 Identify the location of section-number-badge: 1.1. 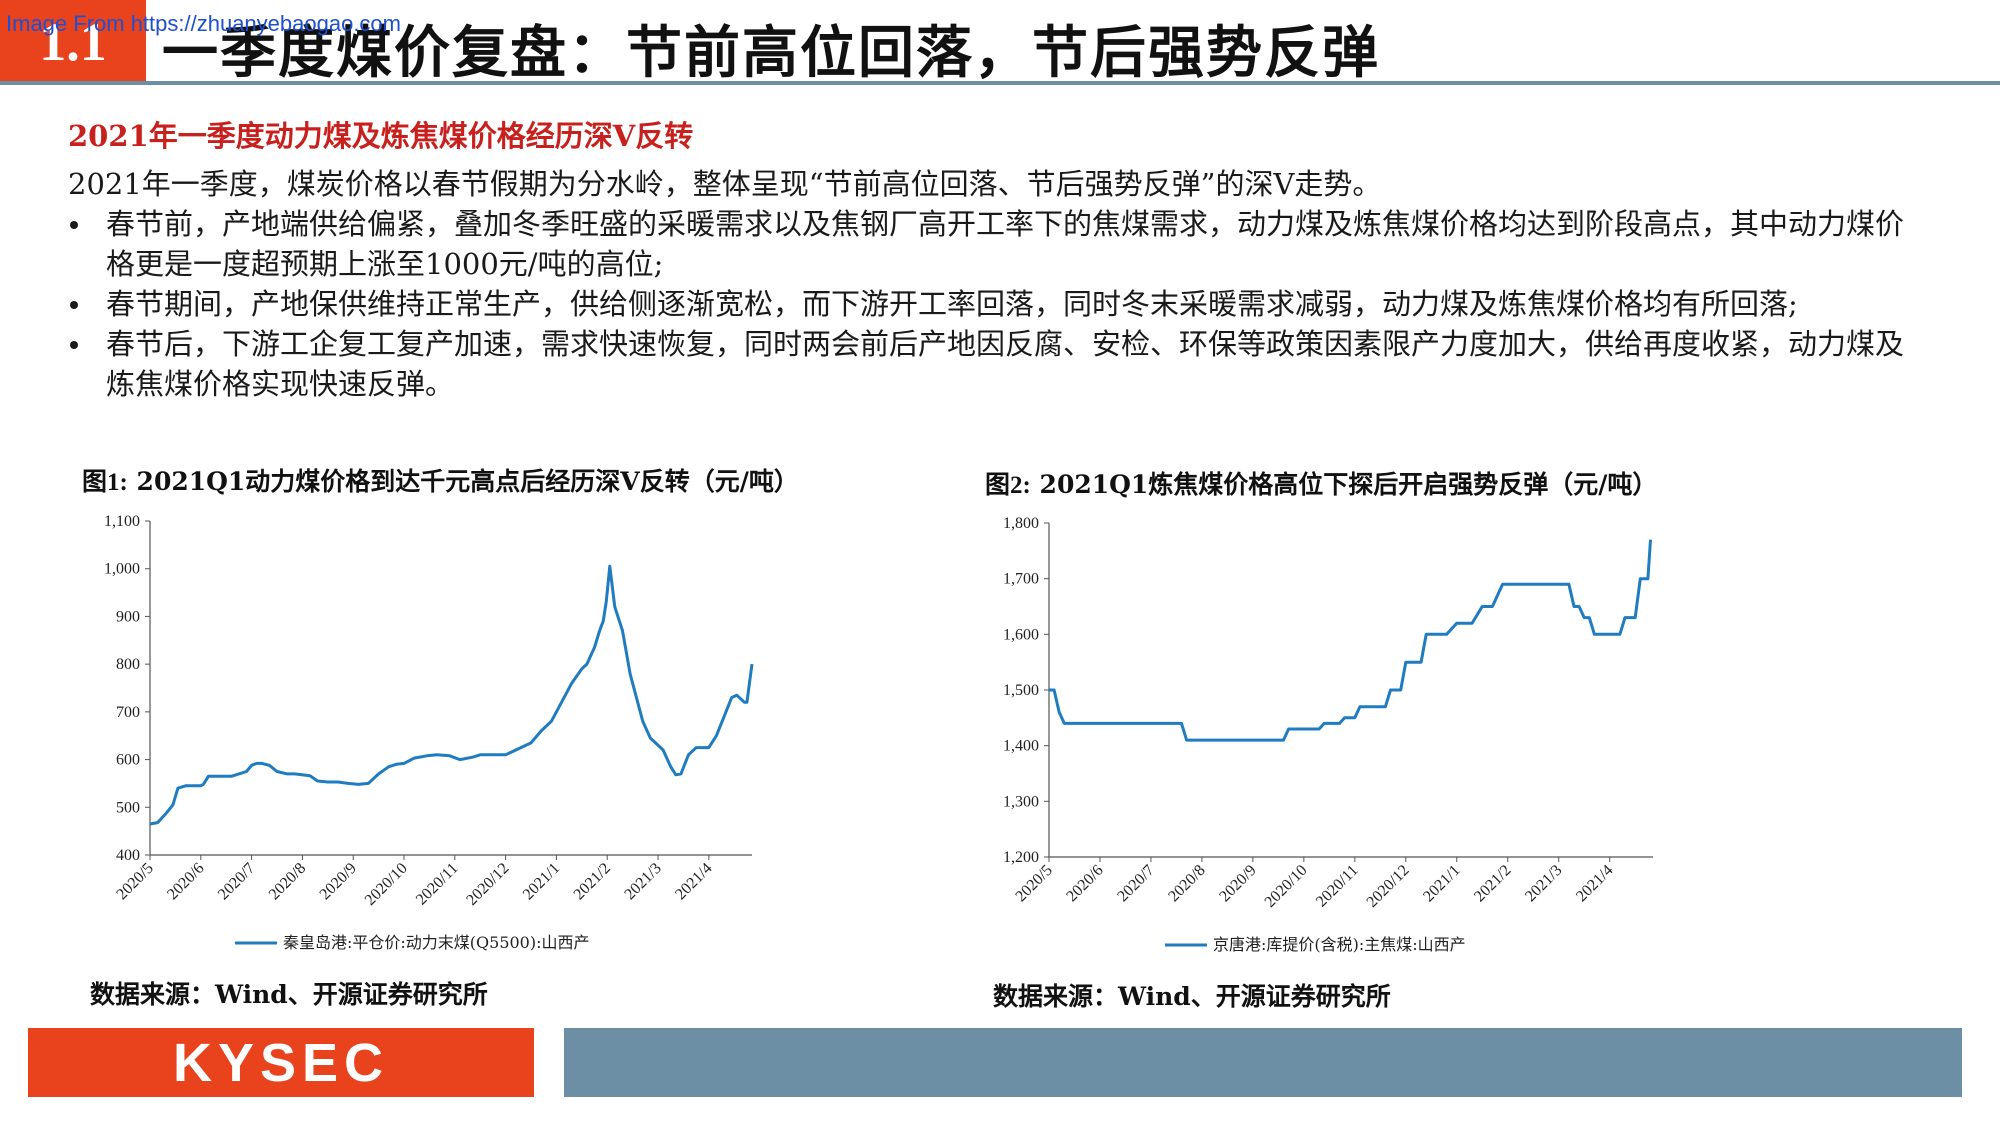
(73, 42).